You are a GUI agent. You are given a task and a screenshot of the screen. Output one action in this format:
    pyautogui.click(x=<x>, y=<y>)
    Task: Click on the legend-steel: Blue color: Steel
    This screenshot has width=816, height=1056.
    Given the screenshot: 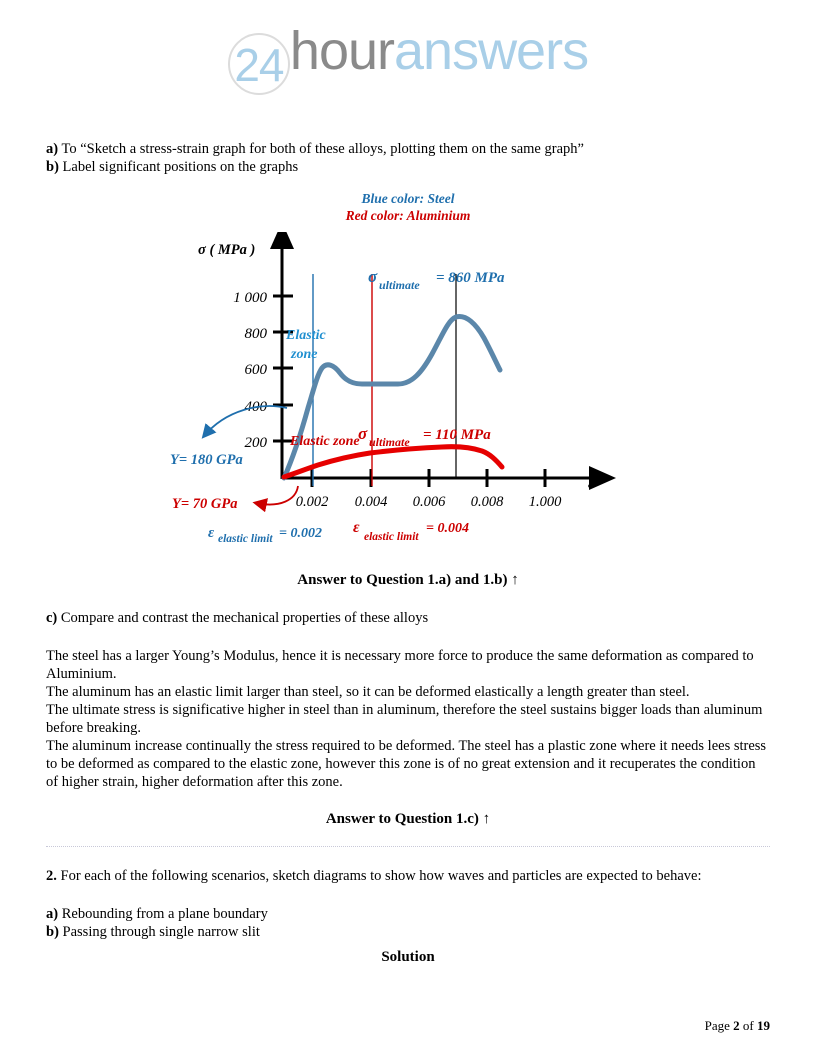 What is the action you would take?
    pyautogui.click(x=408, y=198)
    